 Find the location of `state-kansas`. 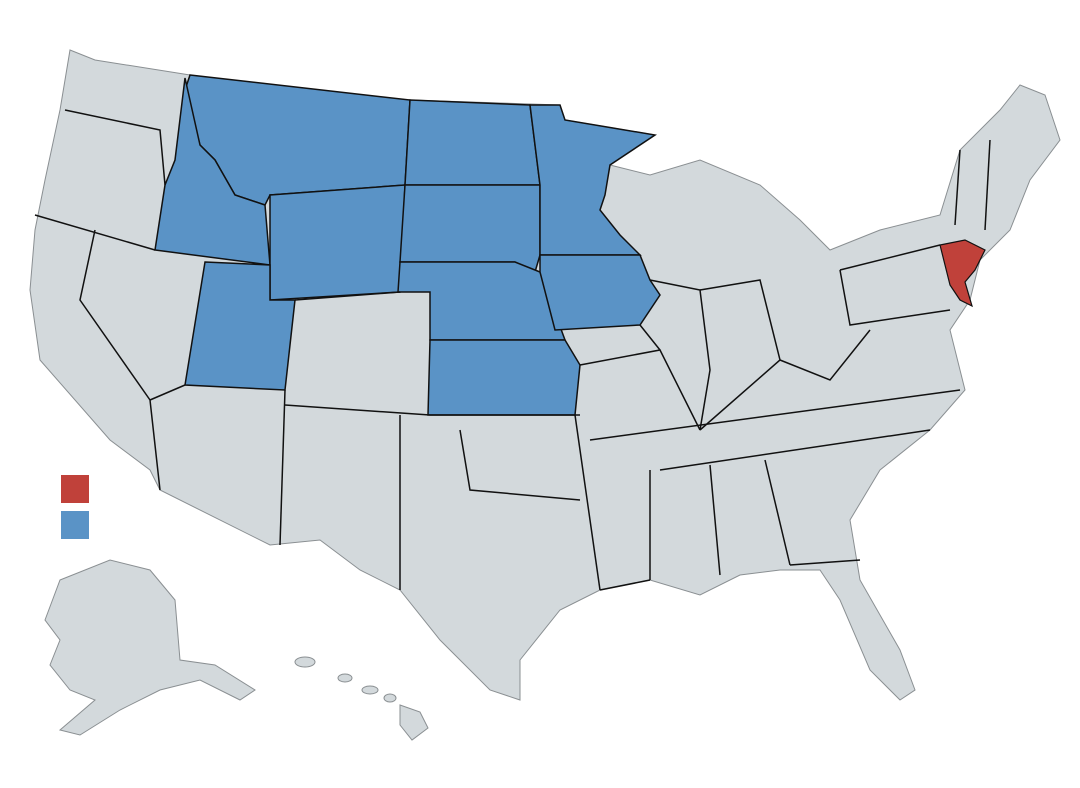

state-kansas is located at coordinates (504, 377).